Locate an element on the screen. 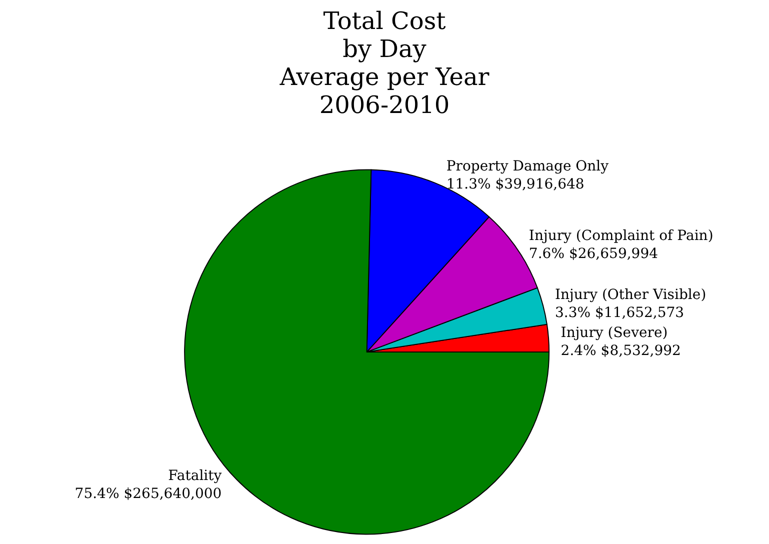  data-label: 11.3% $39,916,648 is located at coordinates (515, 184).